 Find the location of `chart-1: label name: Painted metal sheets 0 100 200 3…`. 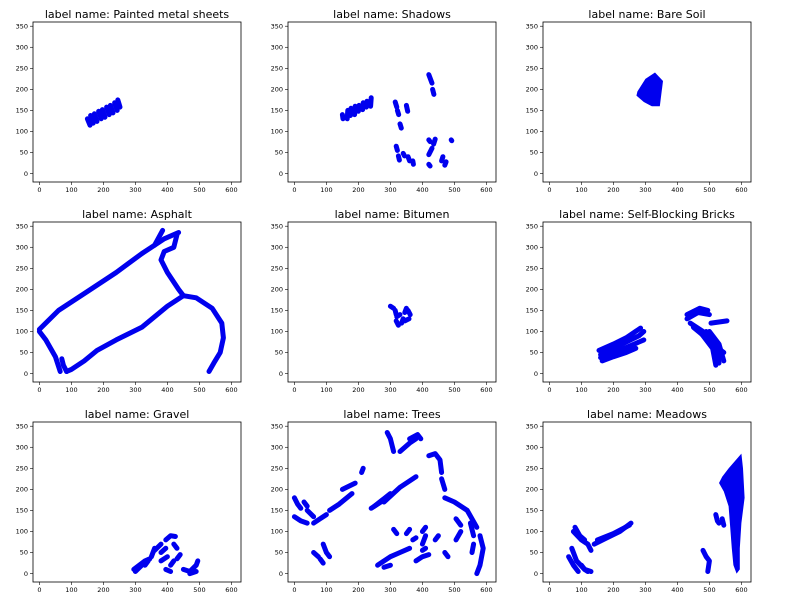

chart-1: label name: Painted metal sheets 0 100 200 3… is located at coordinates (129, 101).